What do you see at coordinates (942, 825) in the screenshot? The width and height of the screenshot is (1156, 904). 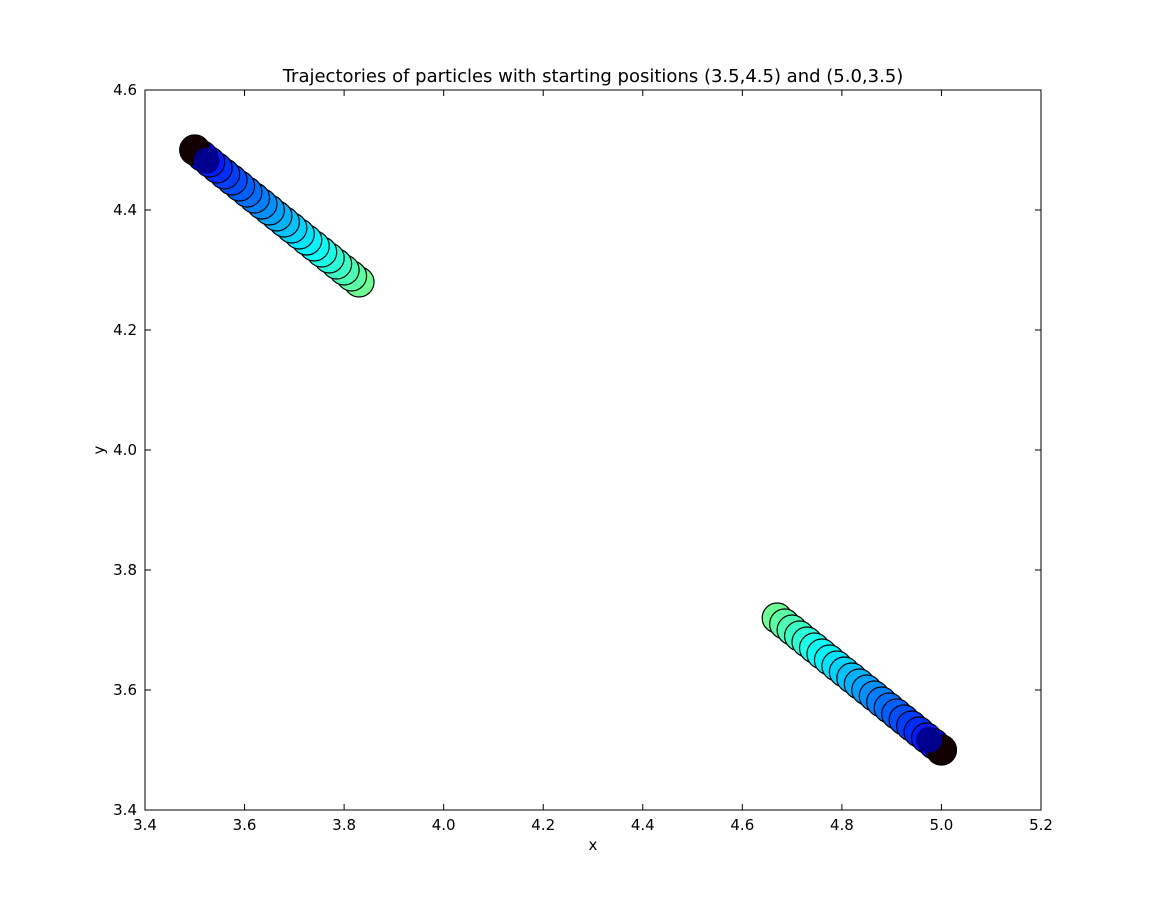 I see `x-tick-label: 5.0` at bounding box center [942, 825].